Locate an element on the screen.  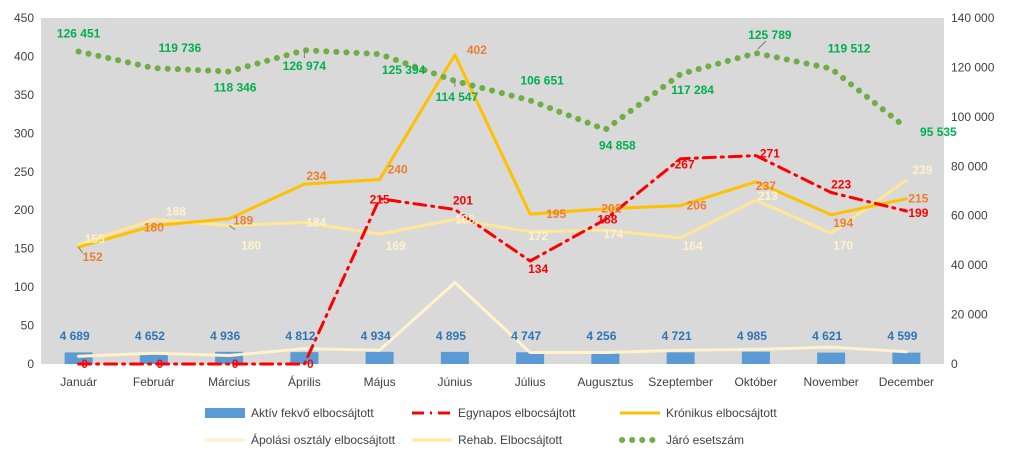
data-label: 95 535 is located at coordinates (938, 132).